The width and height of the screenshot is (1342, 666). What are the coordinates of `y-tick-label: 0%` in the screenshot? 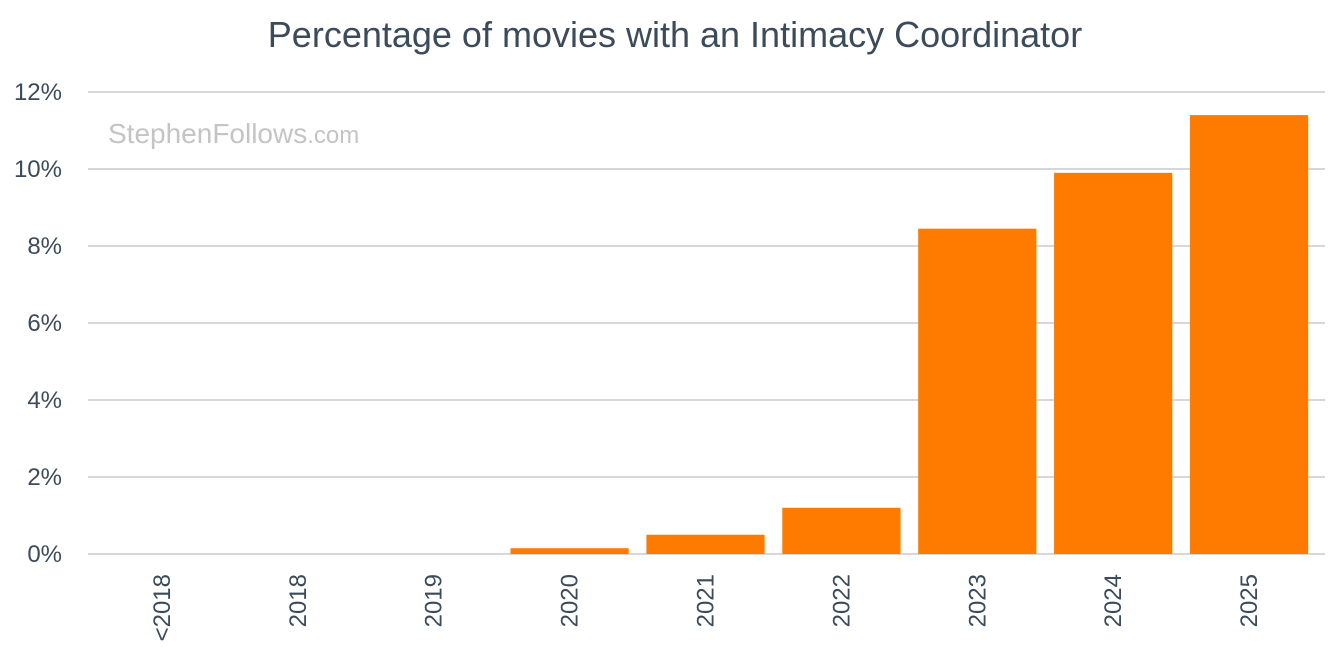 It's located at (44, 554).